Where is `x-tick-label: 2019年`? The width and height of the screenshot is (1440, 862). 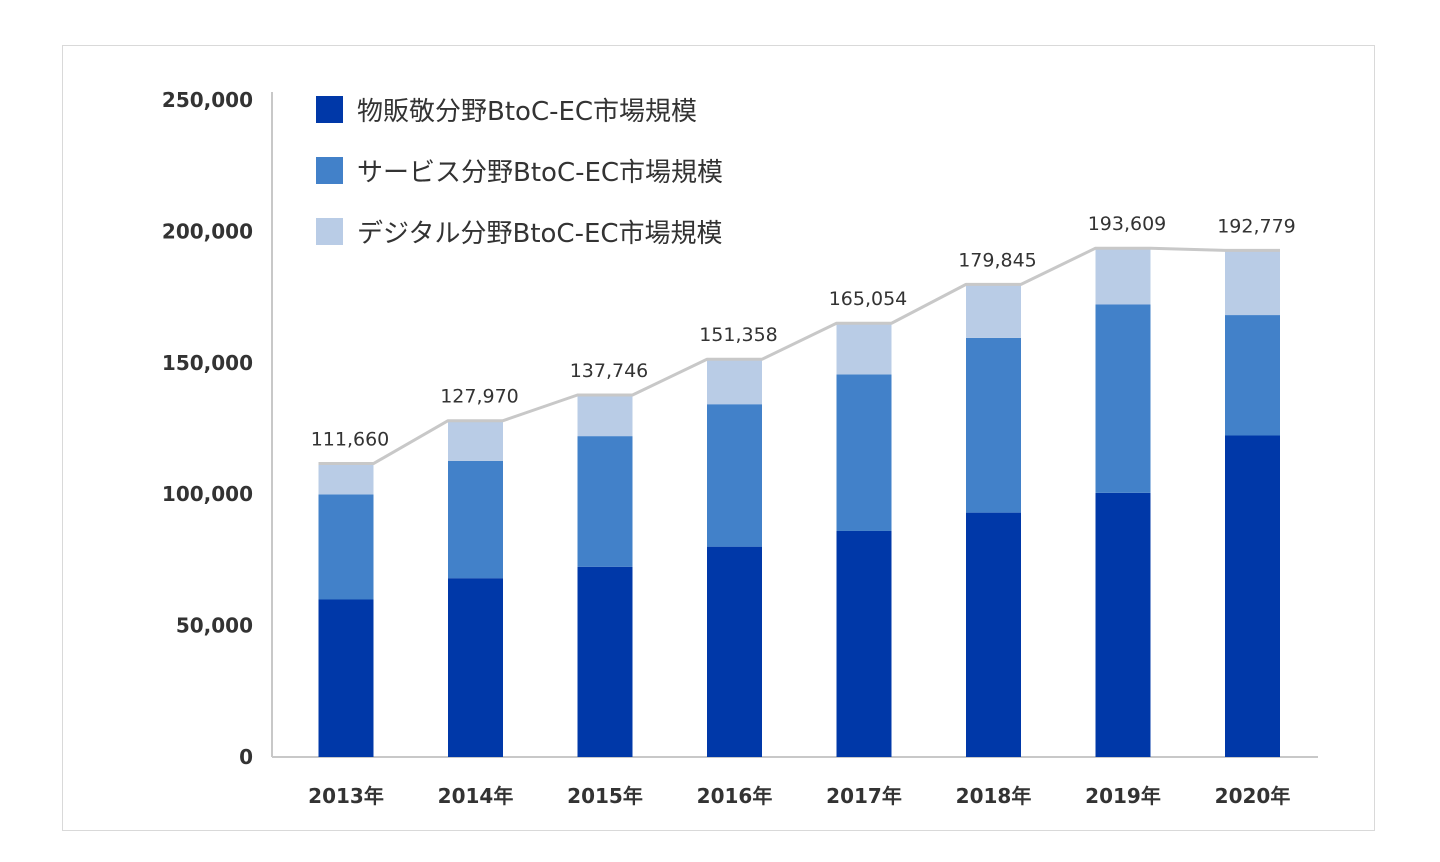 x-tick-label: 2019年 is located at coordinates (1123, 796).